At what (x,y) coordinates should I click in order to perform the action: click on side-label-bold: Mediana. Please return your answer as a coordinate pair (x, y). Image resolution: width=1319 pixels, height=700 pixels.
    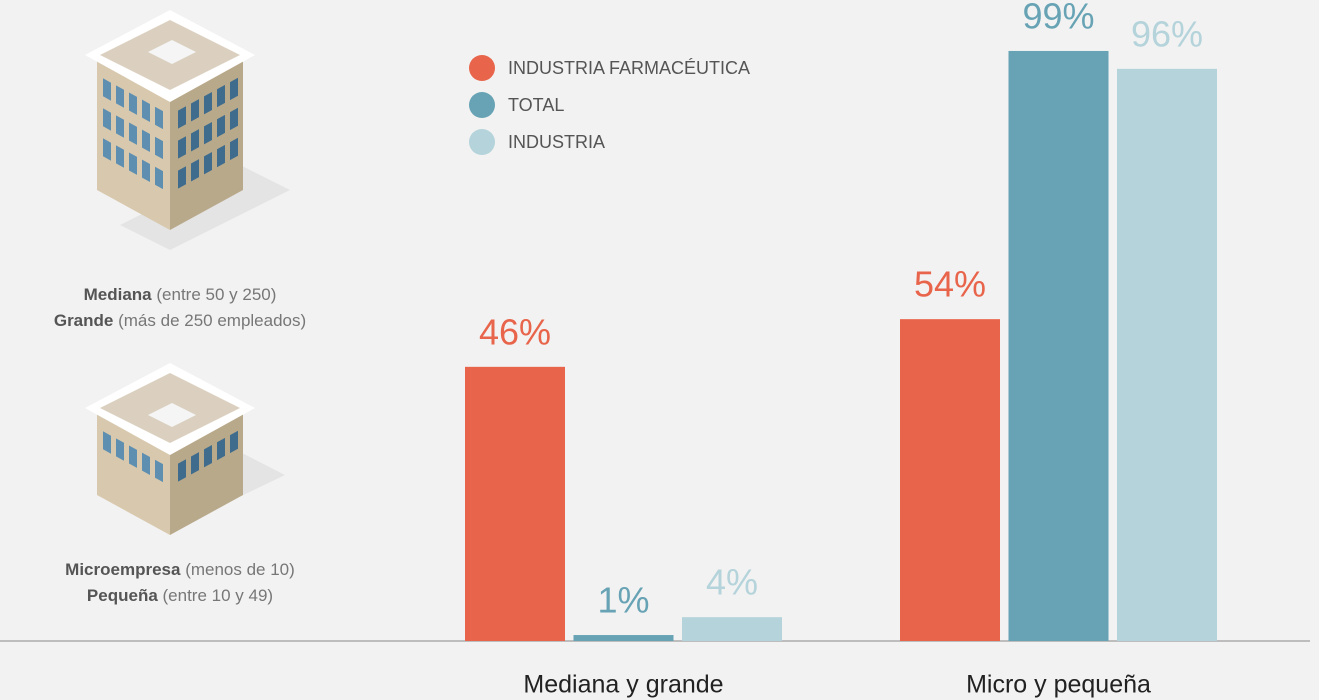
    Looking at the image, I should click on (118, 294).